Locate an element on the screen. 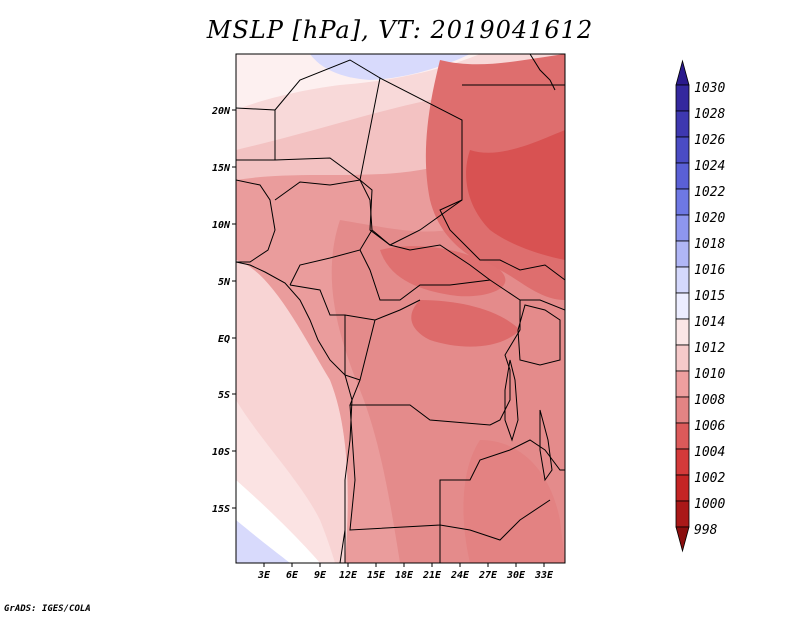 This screenshot has width=800, height=618. credit-label: GrADS: IGES/COLA is located at coordinates (47, 609).